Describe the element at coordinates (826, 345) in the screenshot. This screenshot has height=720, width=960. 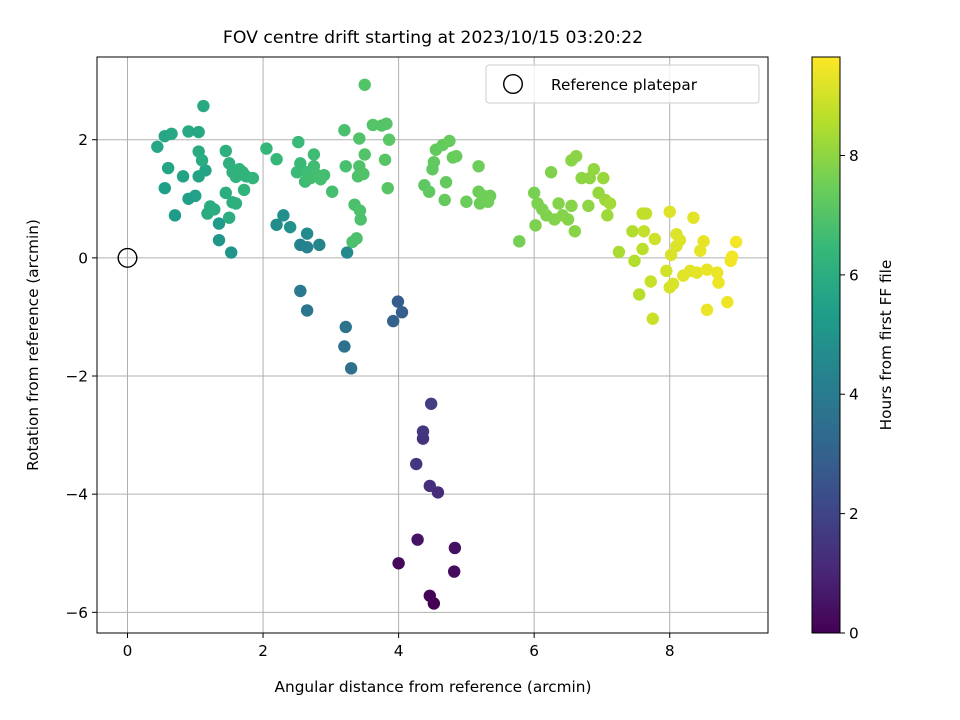
I see `colorbar` at that location.